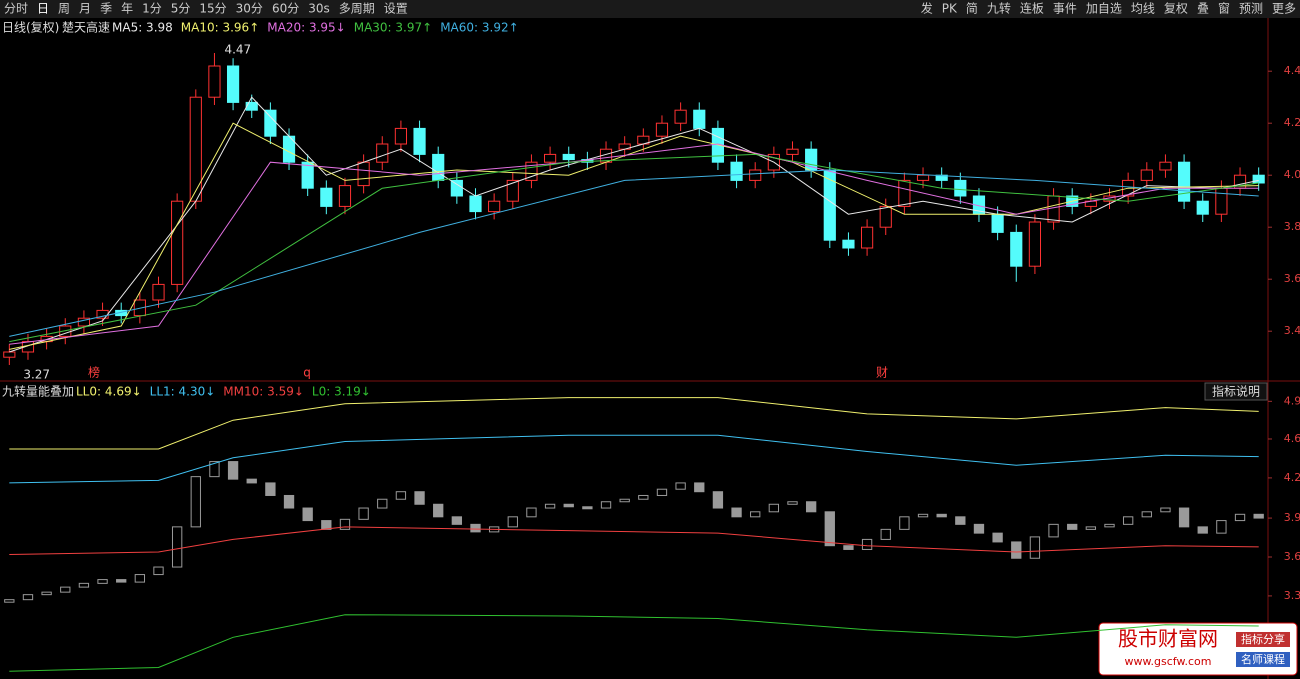  I want to click on legend-entry: LL1: 4.30↓, so click(183, 392).